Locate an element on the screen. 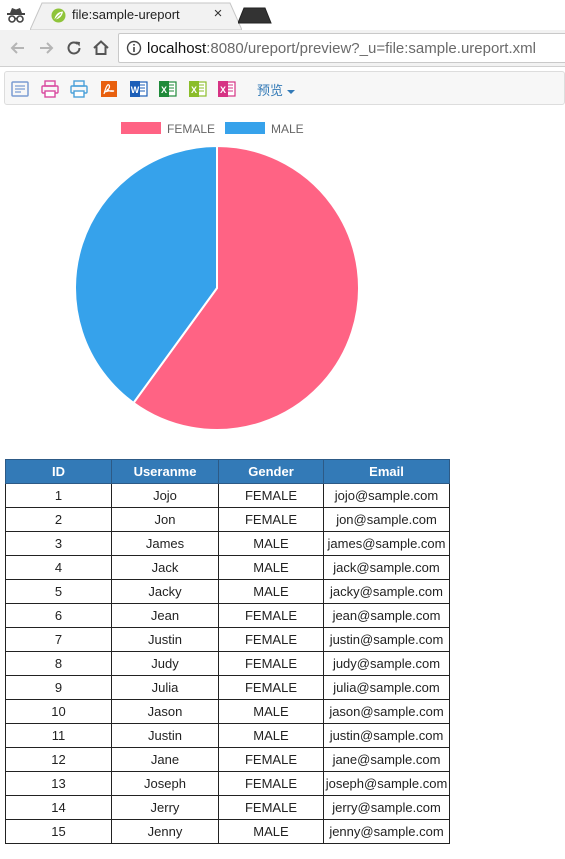  cell-username: Joseph is located at coordinates (165, 783).